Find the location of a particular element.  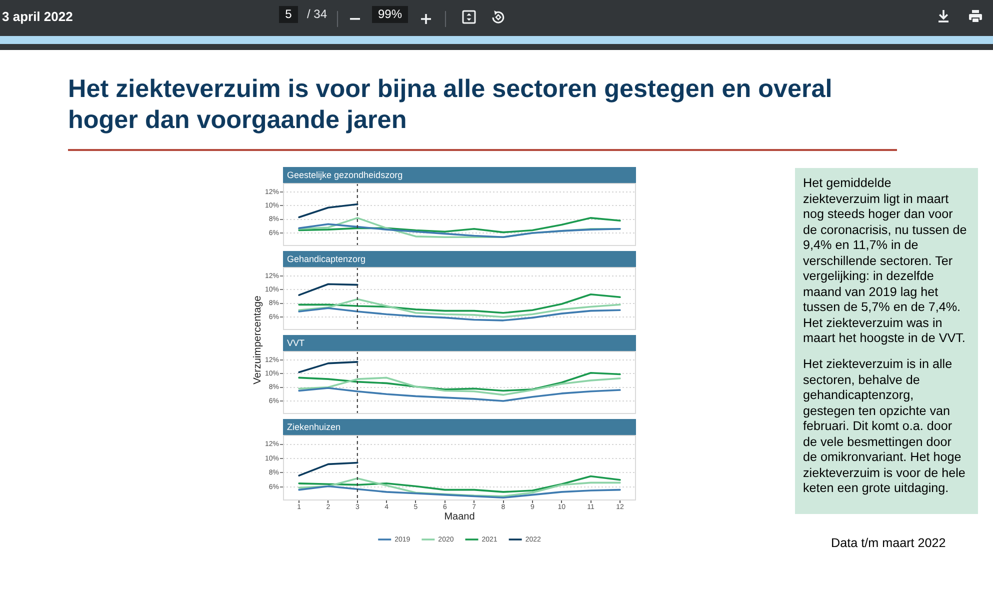

chart-title: Ziekenhuizen is located at coordinates (459, 427).